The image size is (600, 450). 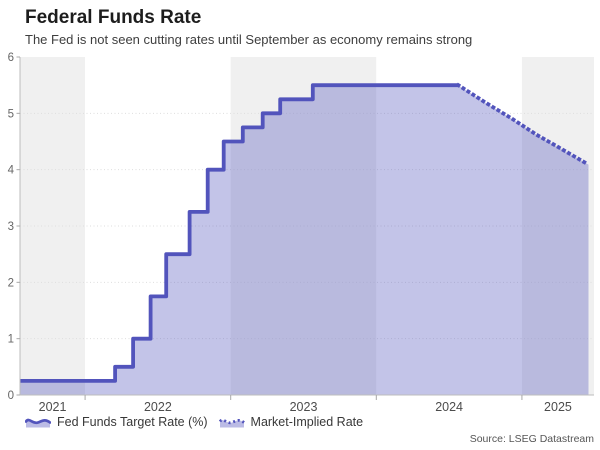 I want to click on x-tick-label: 2025, so click(x=558, y=407).